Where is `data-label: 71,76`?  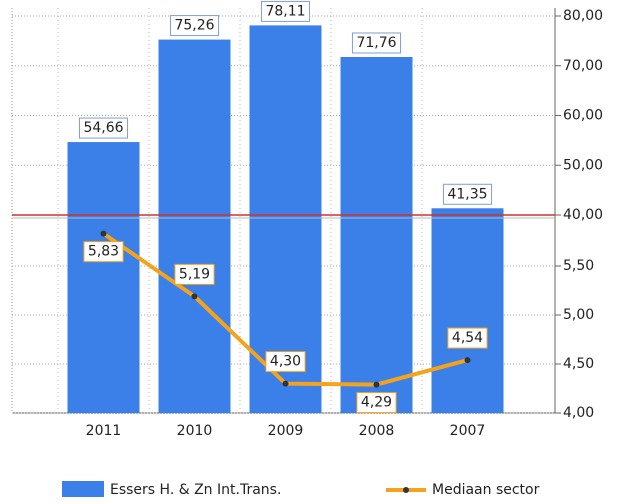
data-label: 71,76 is located at coordinates (376, 43).